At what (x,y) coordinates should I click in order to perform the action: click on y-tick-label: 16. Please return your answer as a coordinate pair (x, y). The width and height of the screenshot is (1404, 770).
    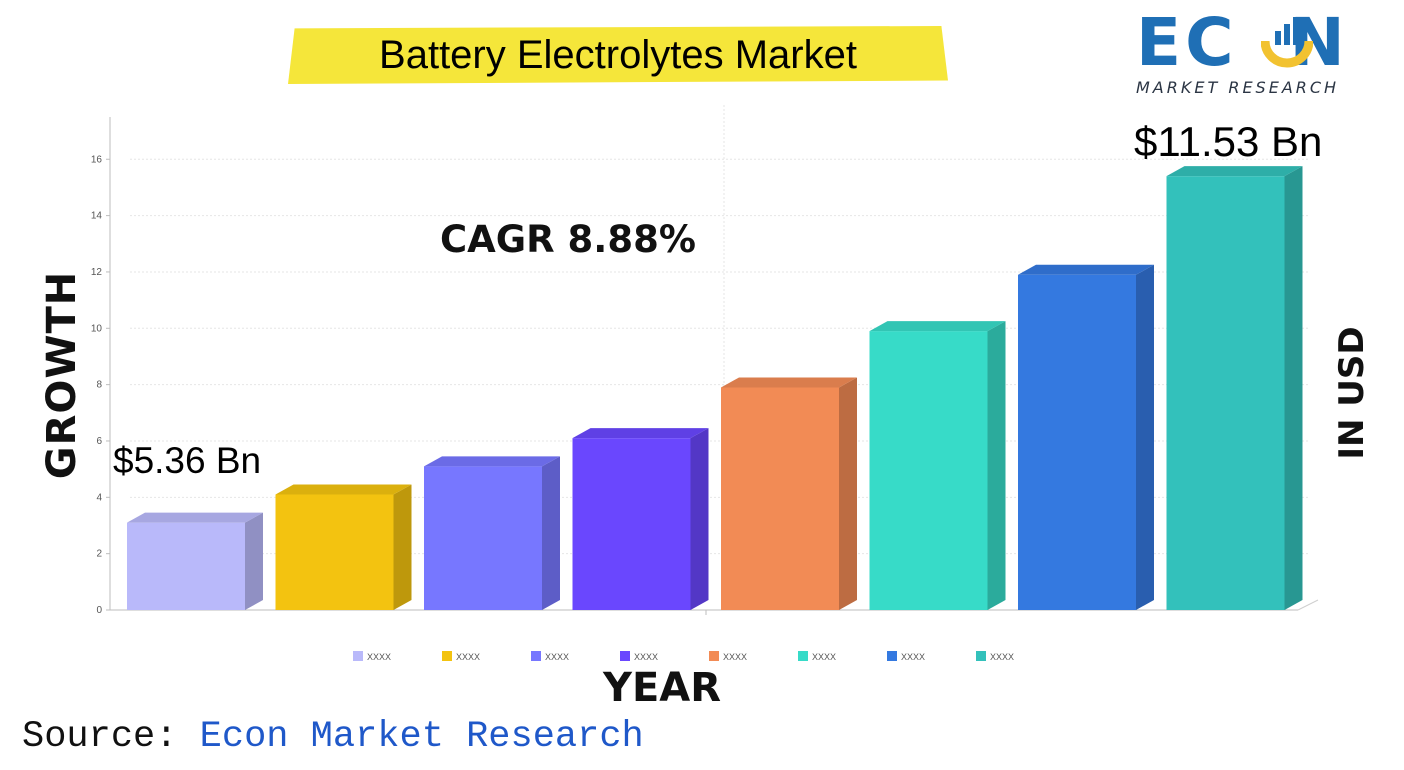
    Looking at the image, I should click on (97, 159).